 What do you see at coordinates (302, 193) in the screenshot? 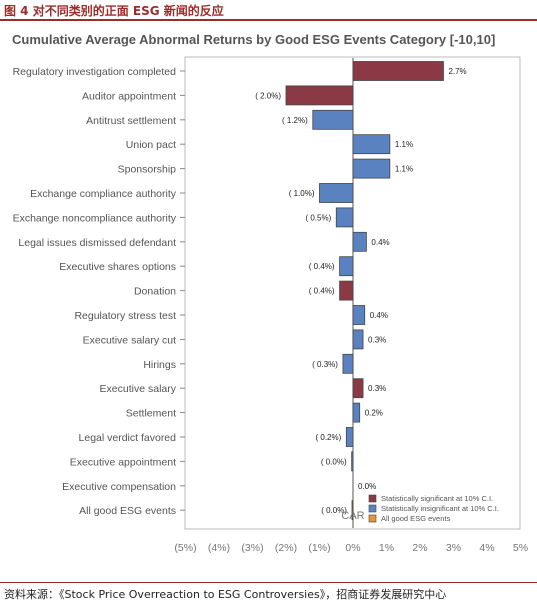
I see `data-label: ( 1.0%)` at bounding box center [302, 193].